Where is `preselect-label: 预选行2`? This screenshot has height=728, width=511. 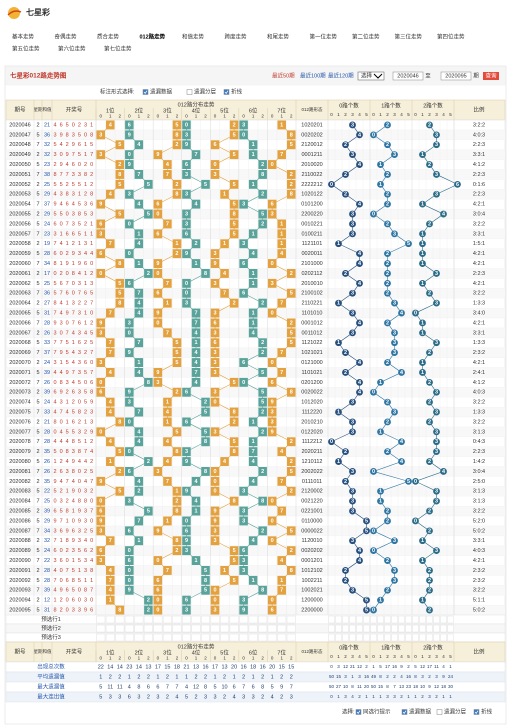
preselect-label: 预选行2 is located at coordinates (51, 628).